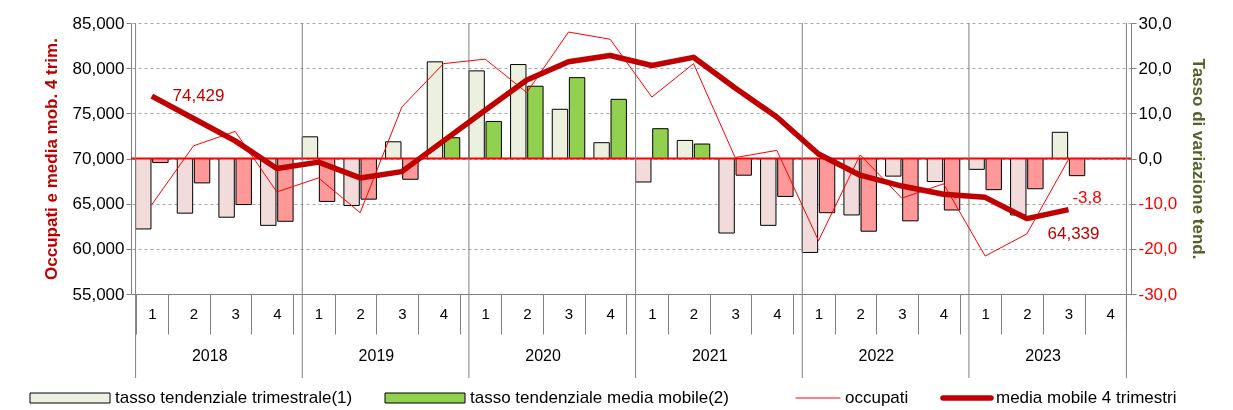 This screenshot has width=1233, height=410. Describe the element at coordinates (98, 294) in the screenshot. I see `y-tick-label: 55,000` at that location.